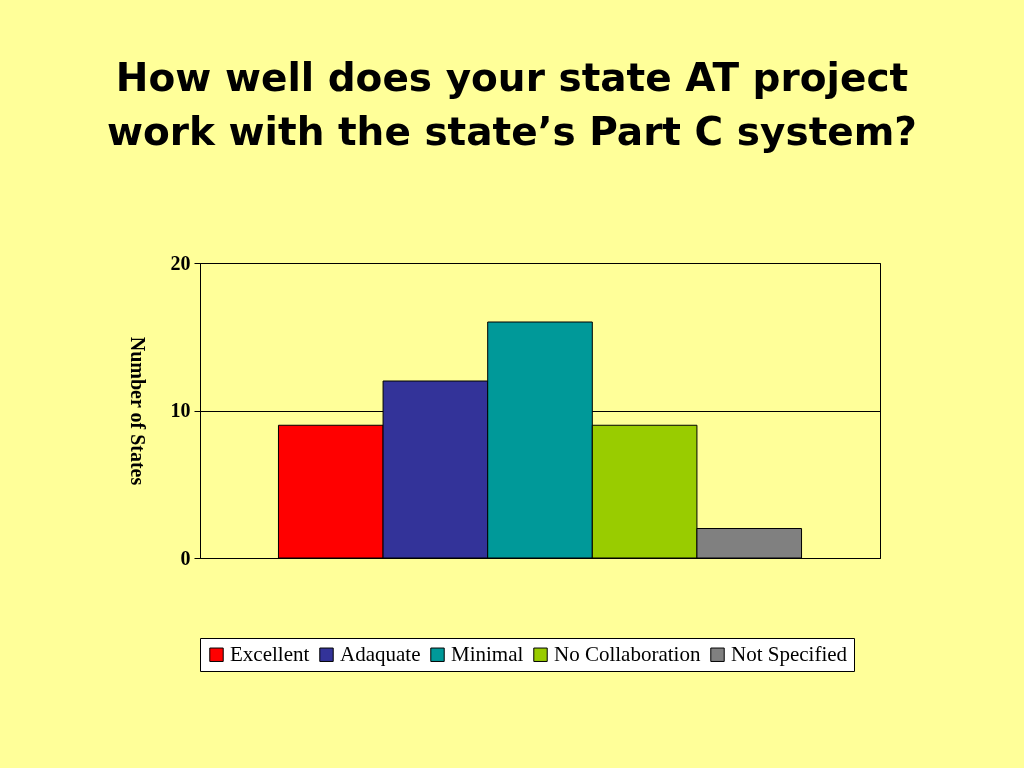 The width and height of the screenshot is (1024, 768). Describe the element at coordinates (185, 557) in the screenshot. I see `y-tick-label: 0` at that location.